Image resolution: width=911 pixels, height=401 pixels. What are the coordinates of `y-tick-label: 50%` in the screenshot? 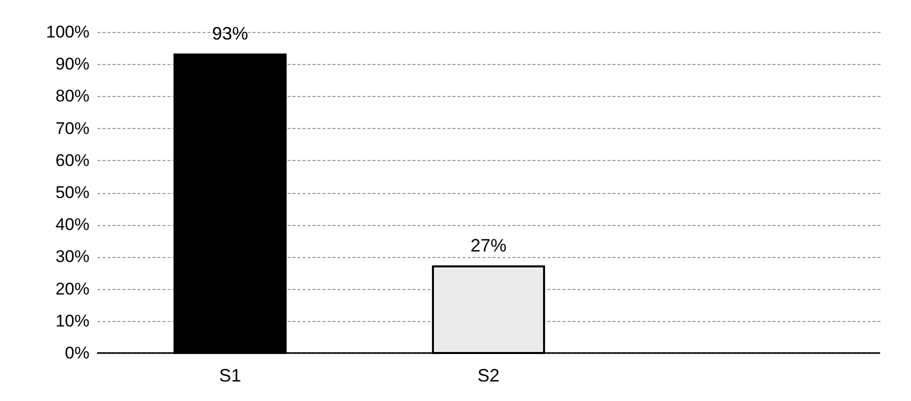 It's located at (72, 192).